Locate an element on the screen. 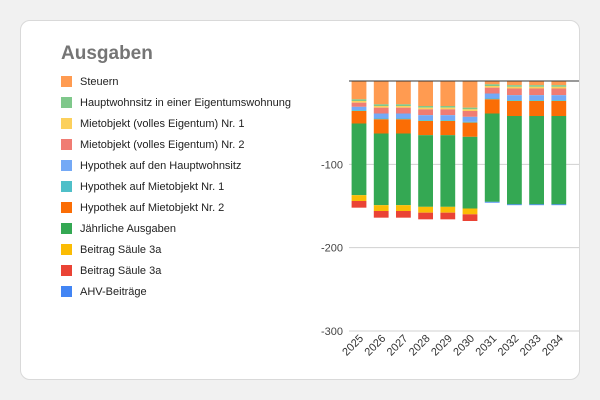 The image size is (600, 400). x-tick-label: 2031 is located at coordinates (487, 346).